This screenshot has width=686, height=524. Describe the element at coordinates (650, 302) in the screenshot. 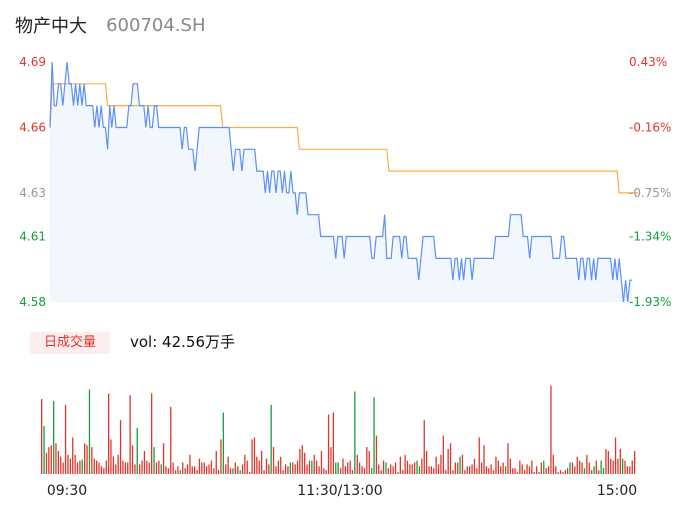

I see `pct-tick-label: -1.93%` at that location.